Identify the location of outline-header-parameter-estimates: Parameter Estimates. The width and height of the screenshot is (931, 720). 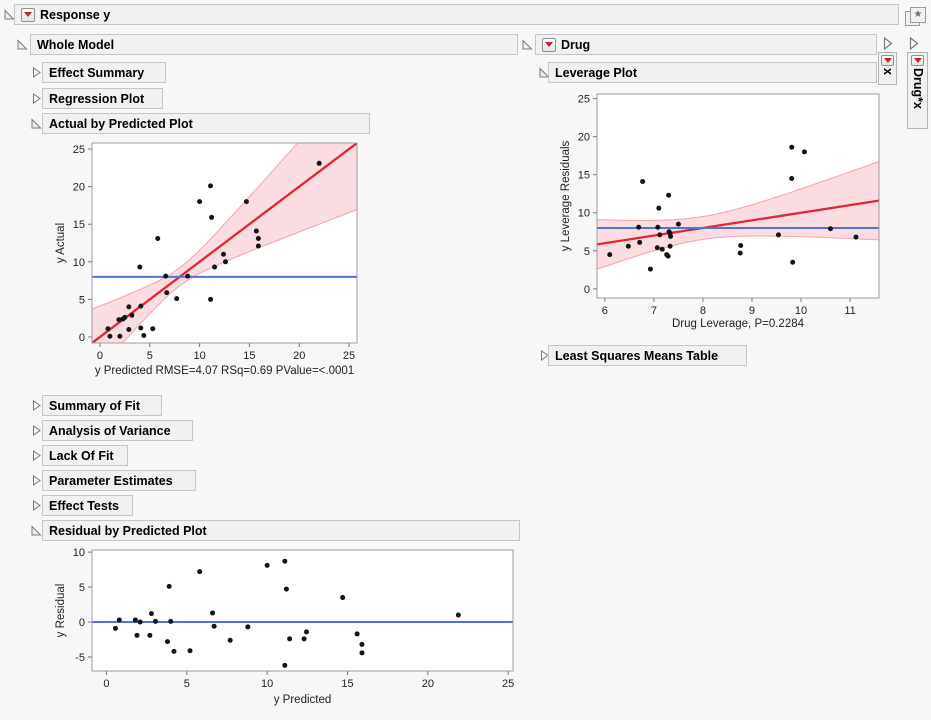
(119, 480).